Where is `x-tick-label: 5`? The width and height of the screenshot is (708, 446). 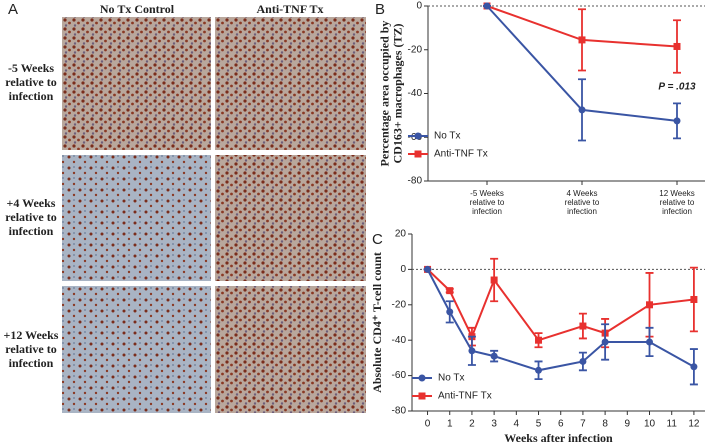 x-tick-label: 5 is located at coordinates (539, 424).